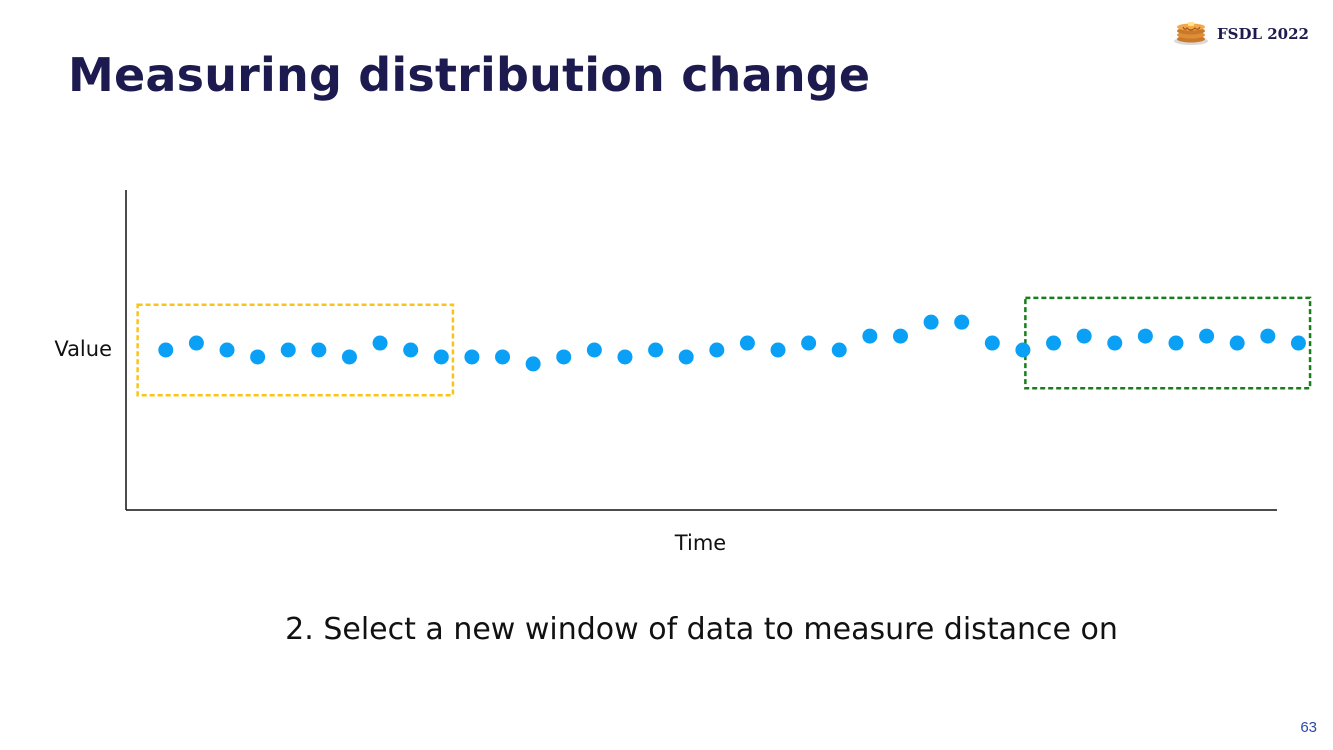 The width and height of the screenshot is (1333, 750). Describe the element at coordinates (83, 349) in the screenshot. I see `y-axis-label: Value` at that location.